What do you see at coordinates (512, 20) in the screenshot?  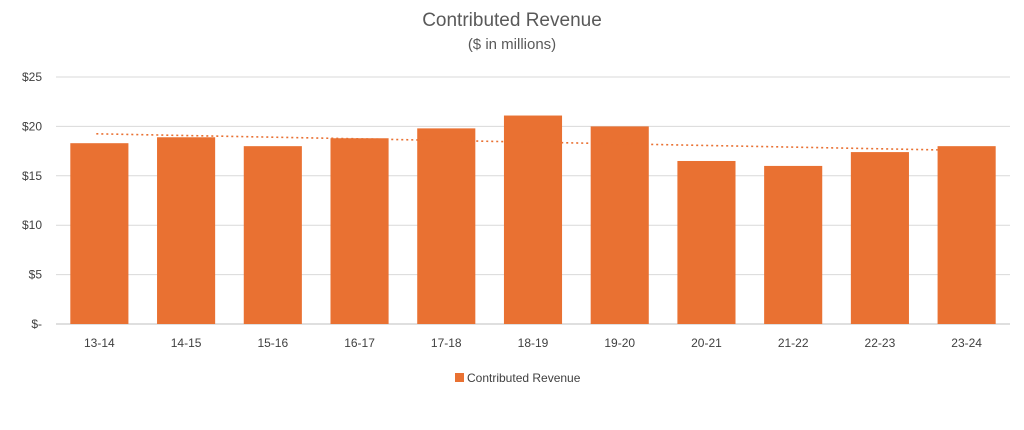 I see `chart-title: Contributed Revenue` at bounding box center [512, 20].